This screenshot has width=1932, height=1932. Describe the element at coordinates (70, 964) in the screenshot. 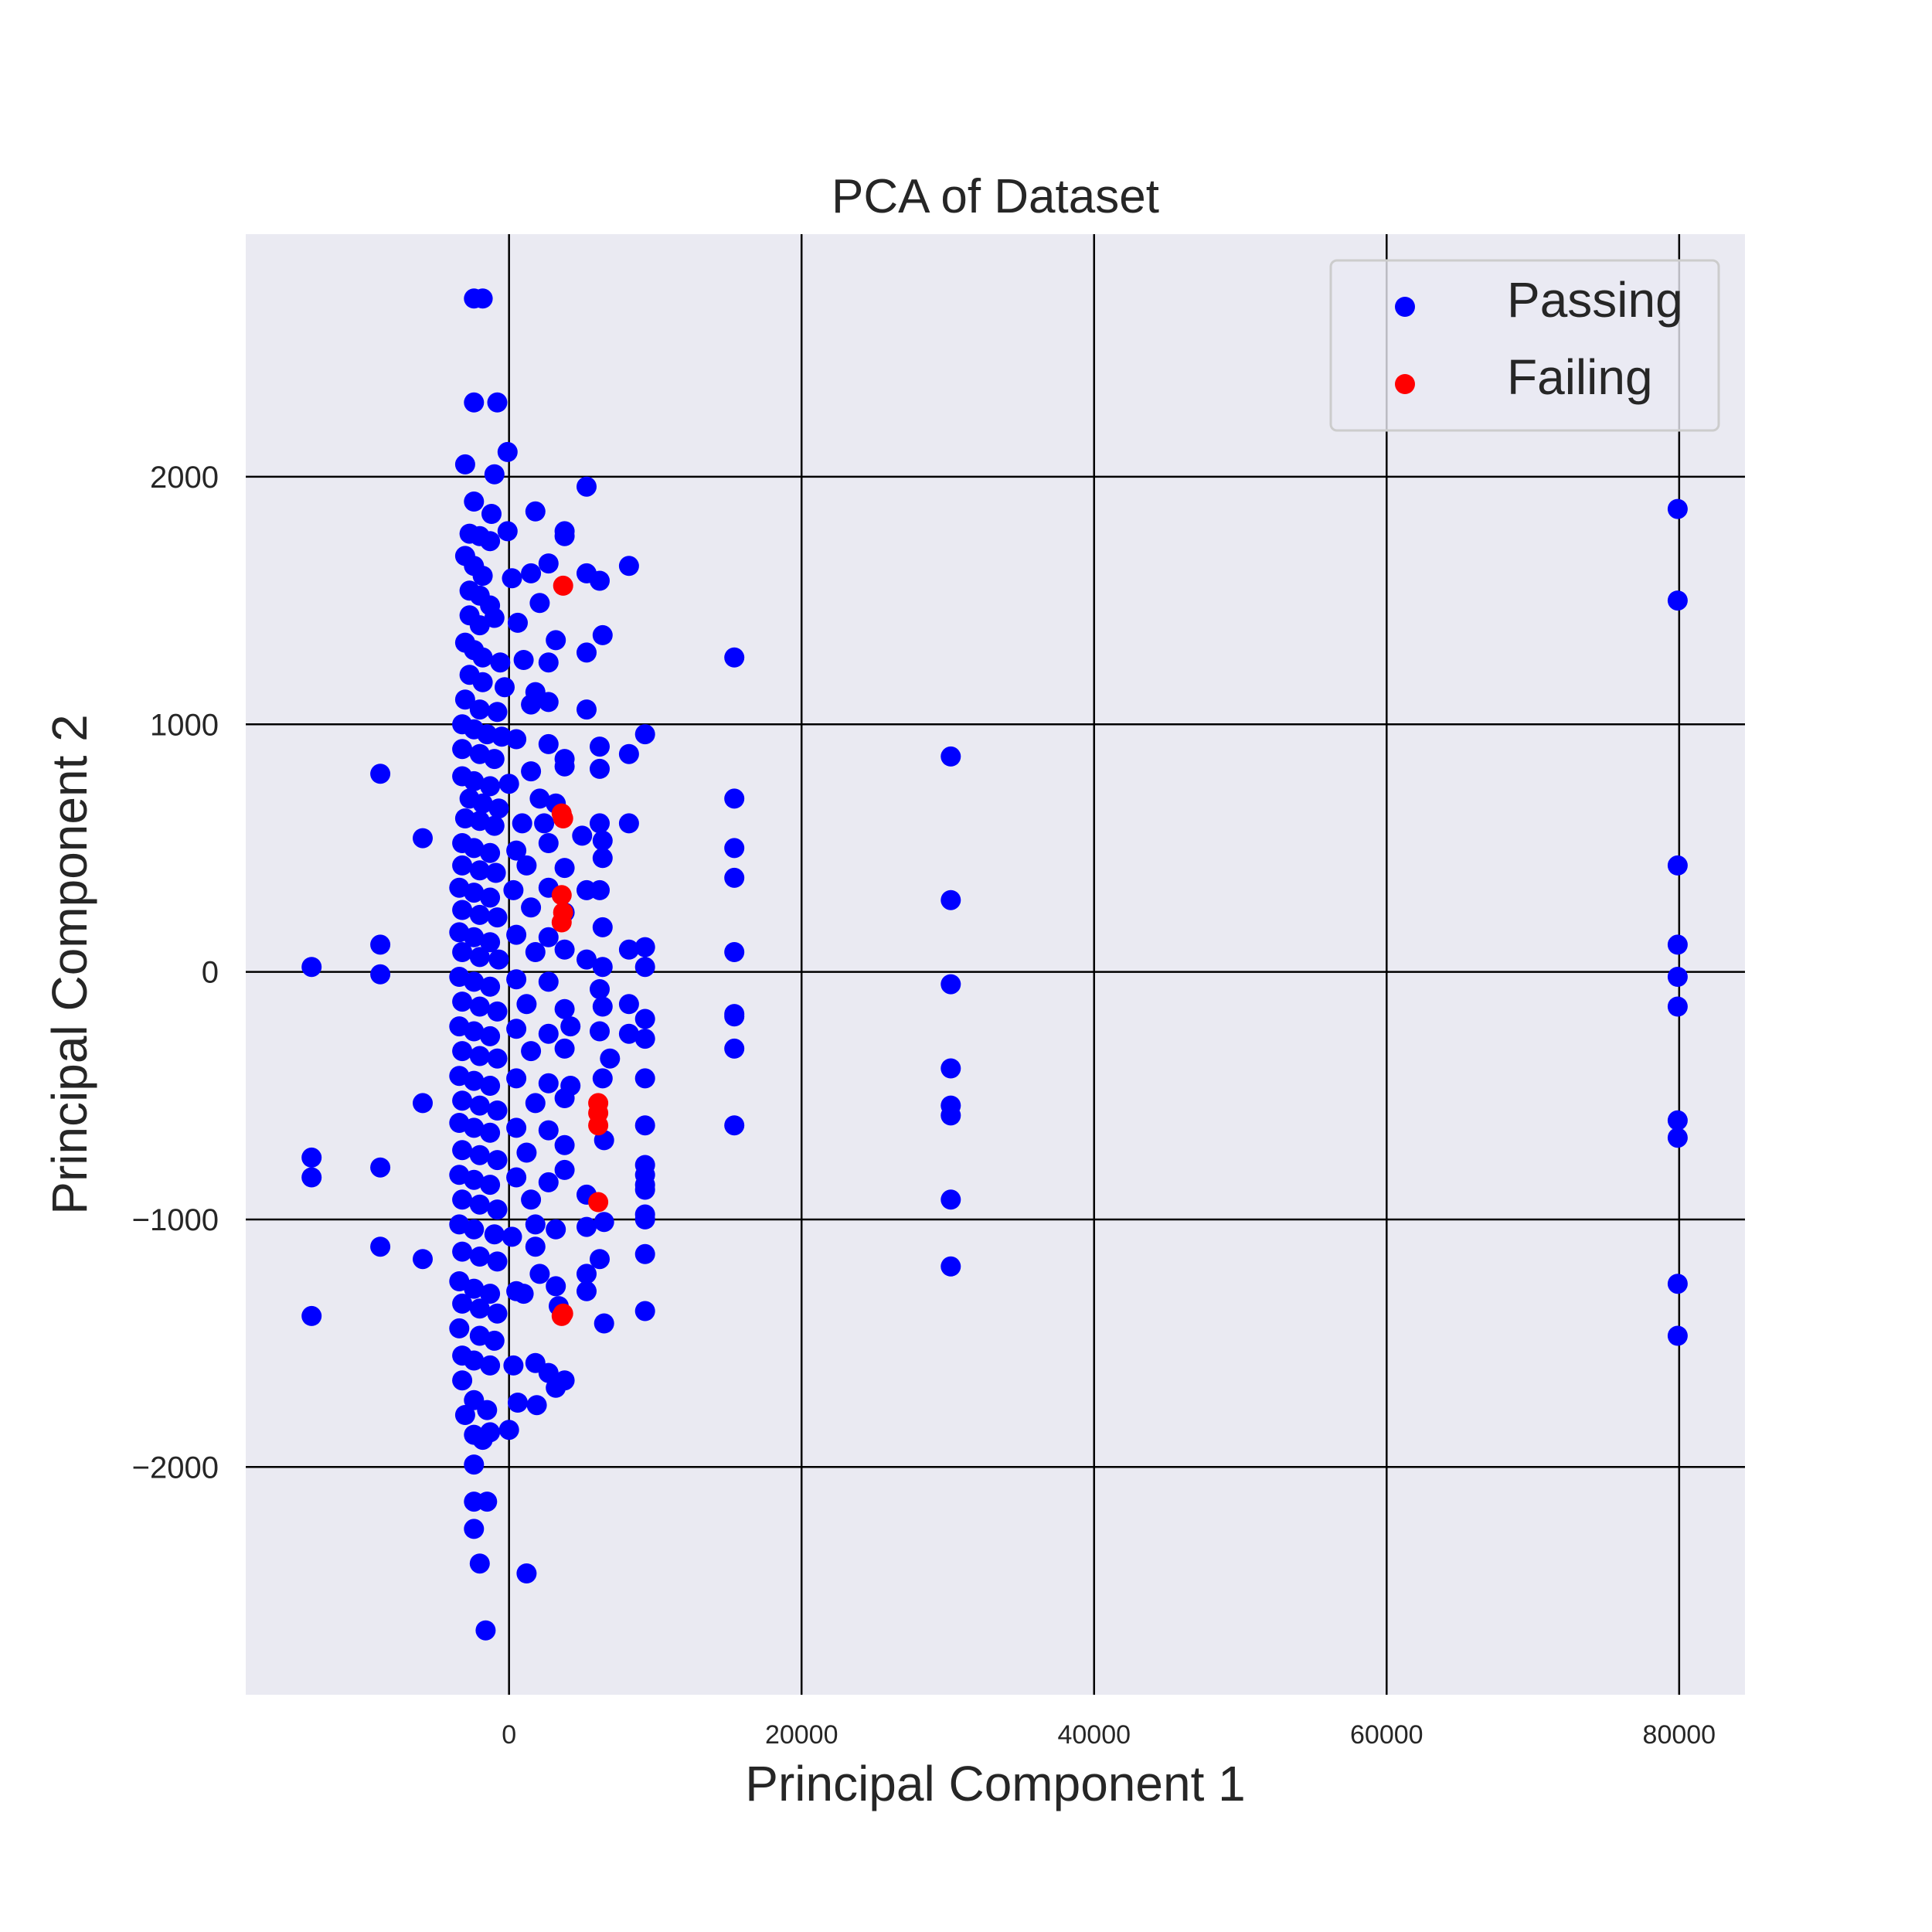

I see `y-axis-label: Principal Component 2` at that location.